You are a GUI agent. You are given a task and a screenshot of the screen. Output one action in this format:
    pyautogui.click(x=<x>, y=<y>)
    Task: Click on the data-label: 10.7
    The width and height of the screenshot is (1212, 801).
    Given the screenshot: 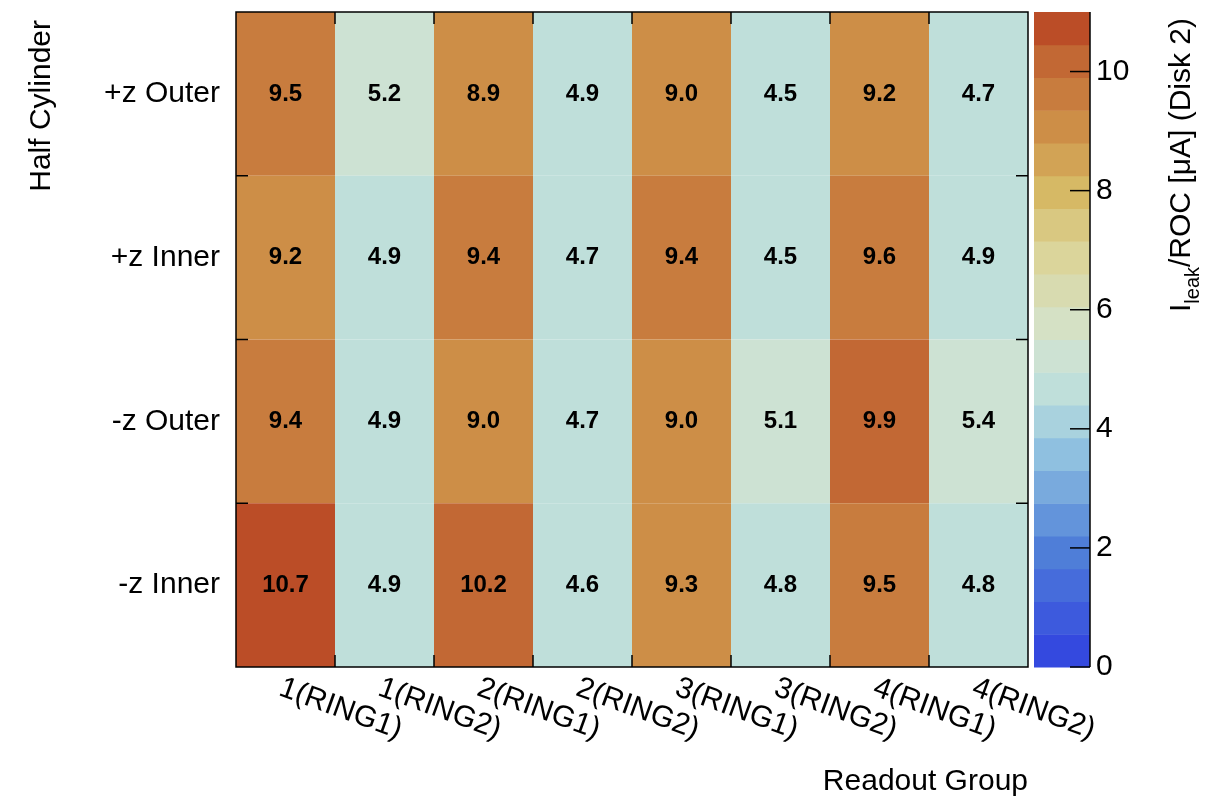 What is the action you would take?
    pyautogui.click(x=285, y=583)
    